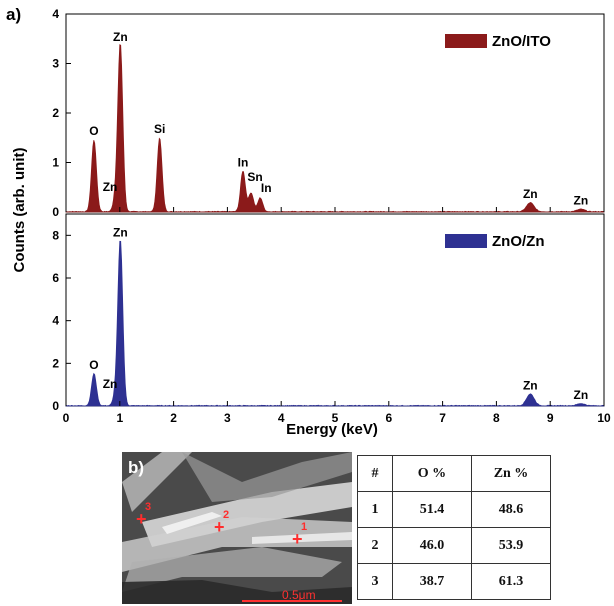 The image size is (614, 606). What do you see at coordinates (292, 601) in the screenshot?
I see `scale-bar` at bounding box center [292, 601].